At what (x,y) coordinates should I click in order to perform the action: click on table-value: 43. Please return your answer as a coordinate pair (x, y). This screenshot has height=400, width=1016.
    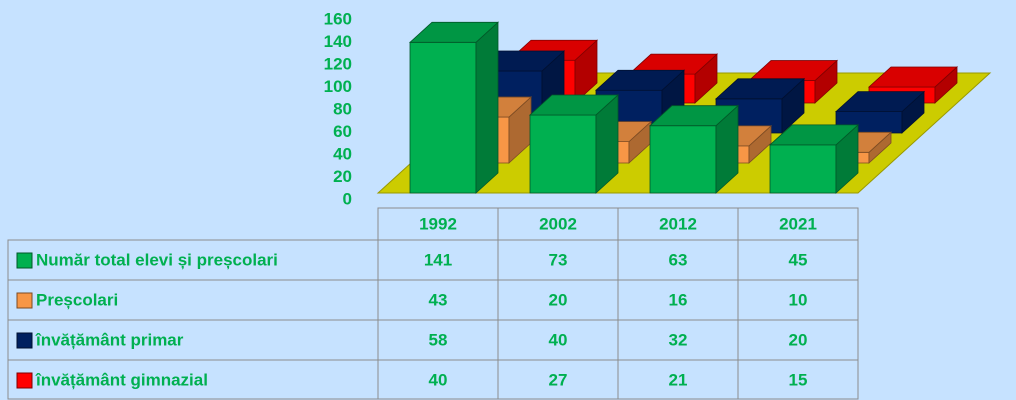
    Looking at the image, I should click on (438, 299).